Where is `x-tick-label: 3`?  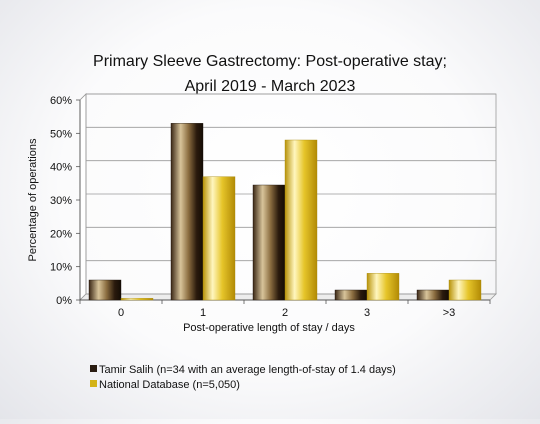 x-tick-label: 3 is located at coordinates (367, 313).